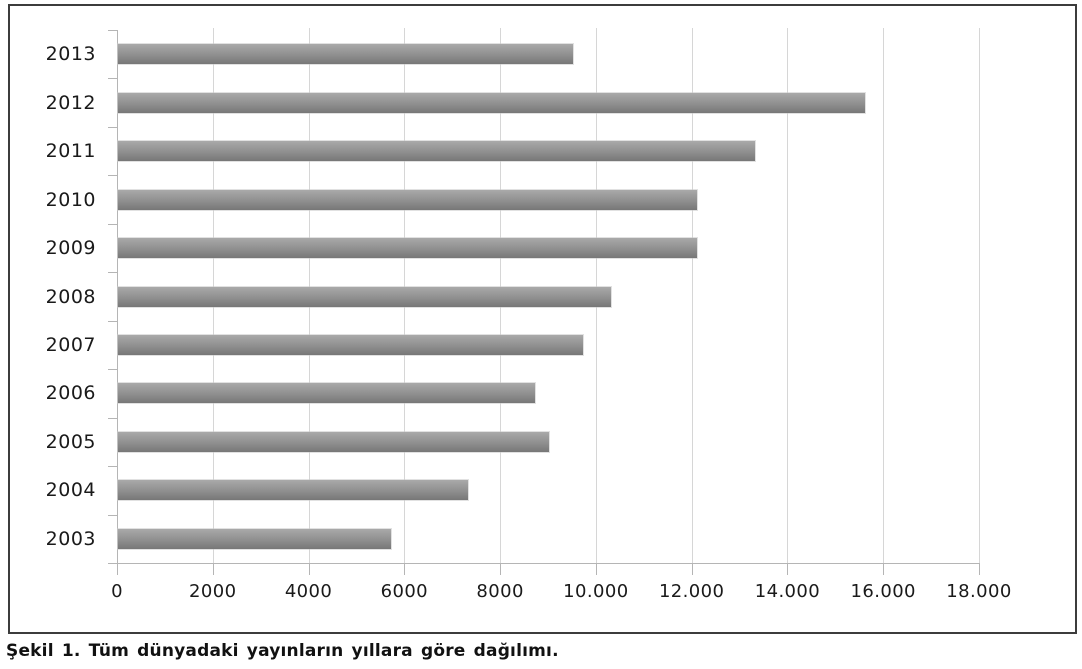  What do you see at coordinates (500, 591) in the screenshot?
I see `x-axis-label: 8000` at bounding box center [500, 591].